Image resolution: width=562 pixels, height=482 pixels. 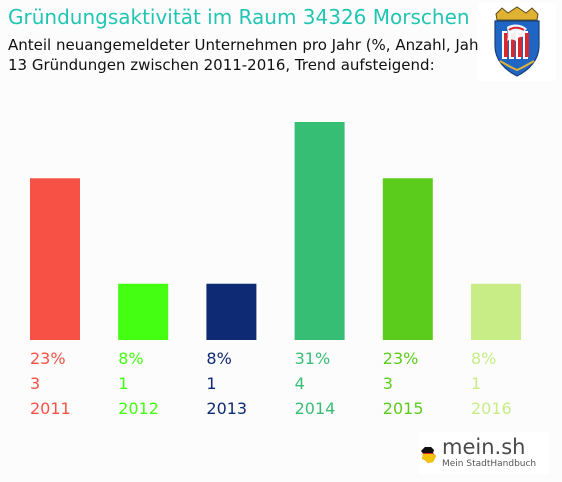 What do you see at coordinates (138, 408) in the screenshot?
I see `year-label-2012: 2012` at bounding box center [138, 408].